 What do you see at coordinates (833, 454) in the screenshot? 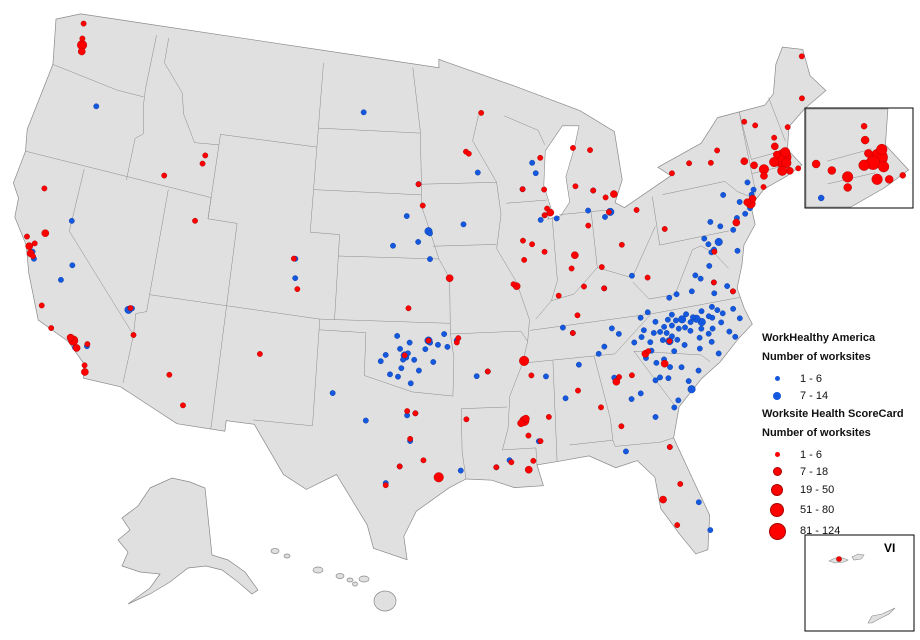
I see `legend-wsc-class: 1 - 6` at bounding box center [833, 454].